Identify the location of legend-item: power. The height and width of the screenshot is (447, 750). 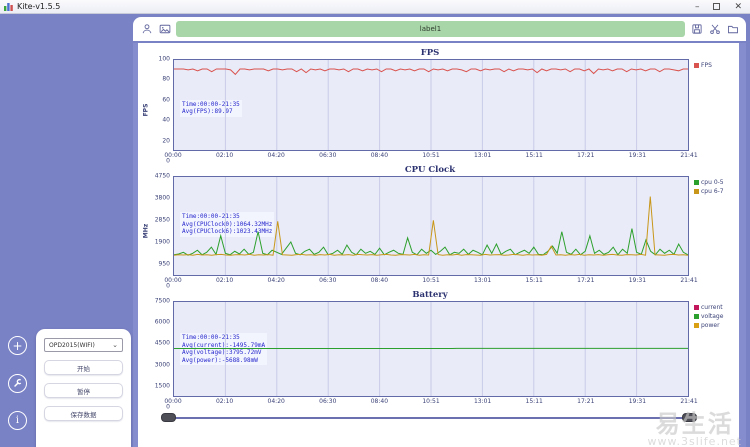
(713, 325).